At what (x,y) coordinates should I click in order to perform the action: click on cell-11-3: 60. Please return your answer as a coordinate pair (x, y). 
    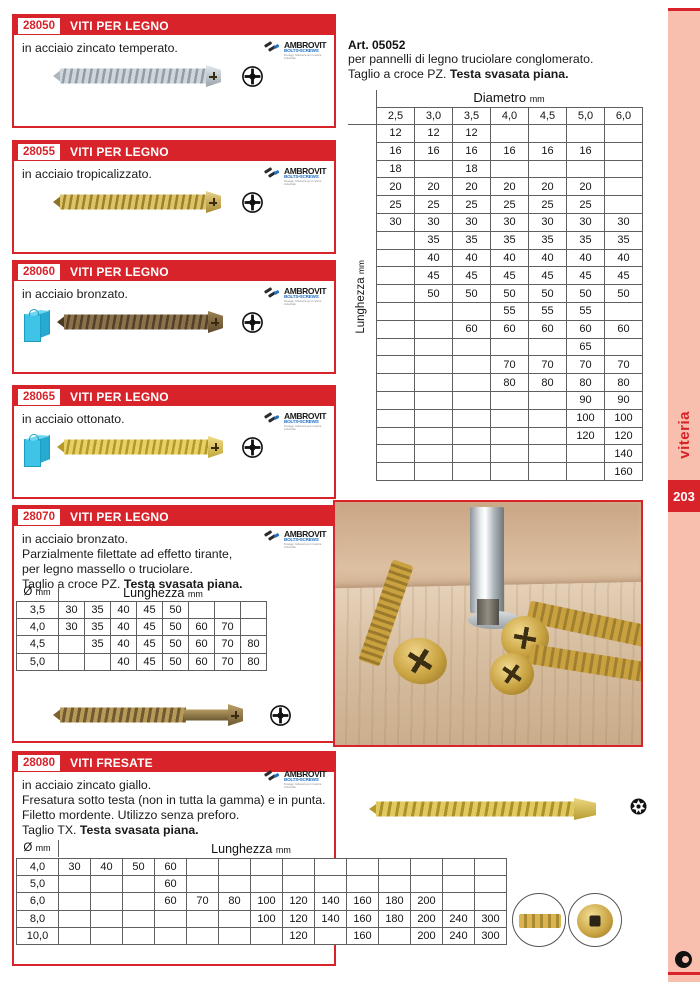
    Looking at the image, I should click on (509, 329).